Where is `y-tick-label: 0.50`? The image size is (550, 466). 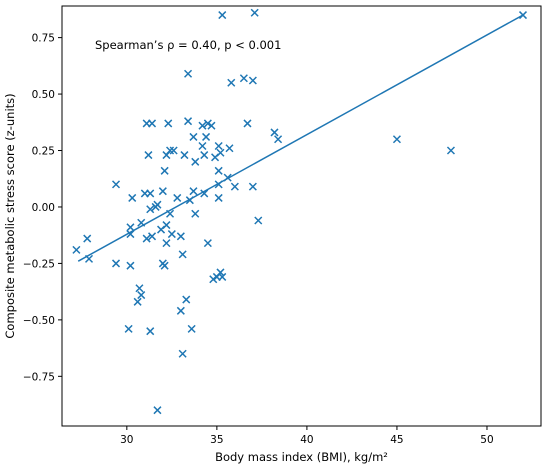
y-tick-label: 0.50 is located at coordinates (43, 95).